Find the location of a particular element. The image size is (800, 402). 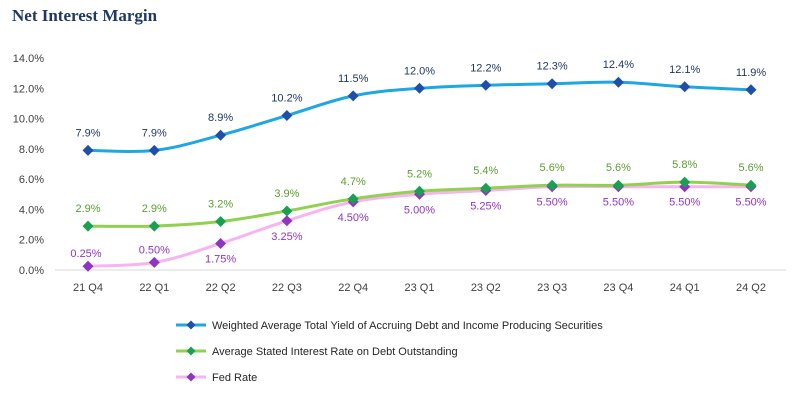

x-tick-label: 23 Q3 is located at coordinates (552, 288).